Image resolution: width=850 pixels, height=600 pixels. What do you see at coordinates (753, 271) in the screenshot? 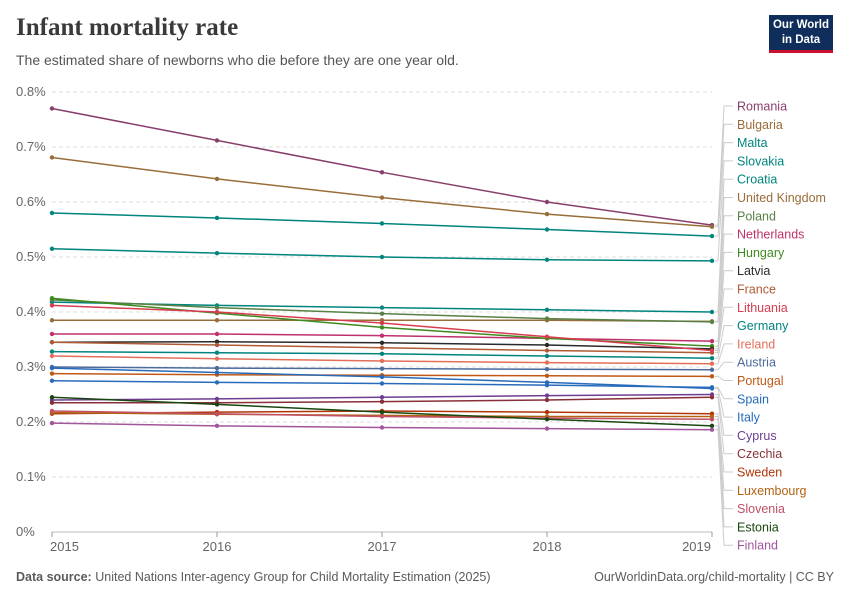
I see `legend-label-latvia: Latvia` at bounding box center [753, 271].